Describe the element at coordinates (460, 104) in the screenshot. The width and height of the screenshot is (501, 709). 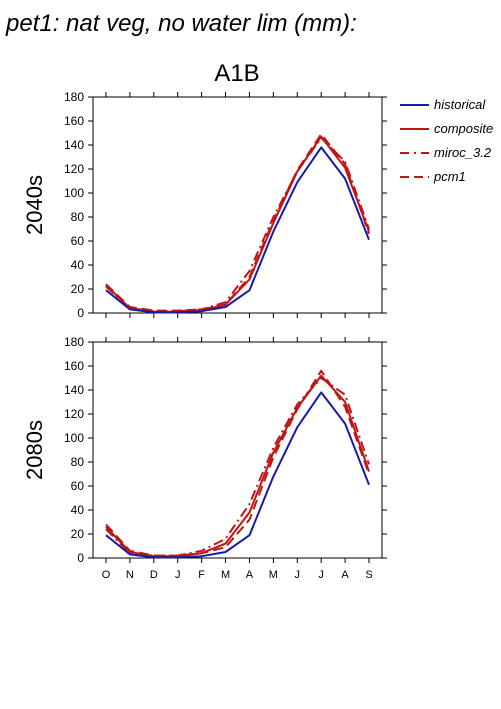
I see `legend-label: historical` at that location.